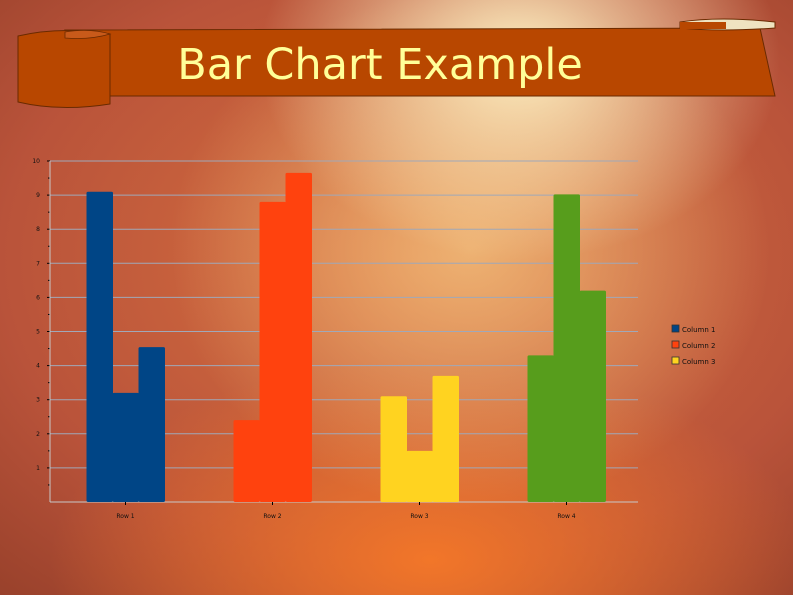  I want to click on x-tick-label: Row 2, so click(272, 516).